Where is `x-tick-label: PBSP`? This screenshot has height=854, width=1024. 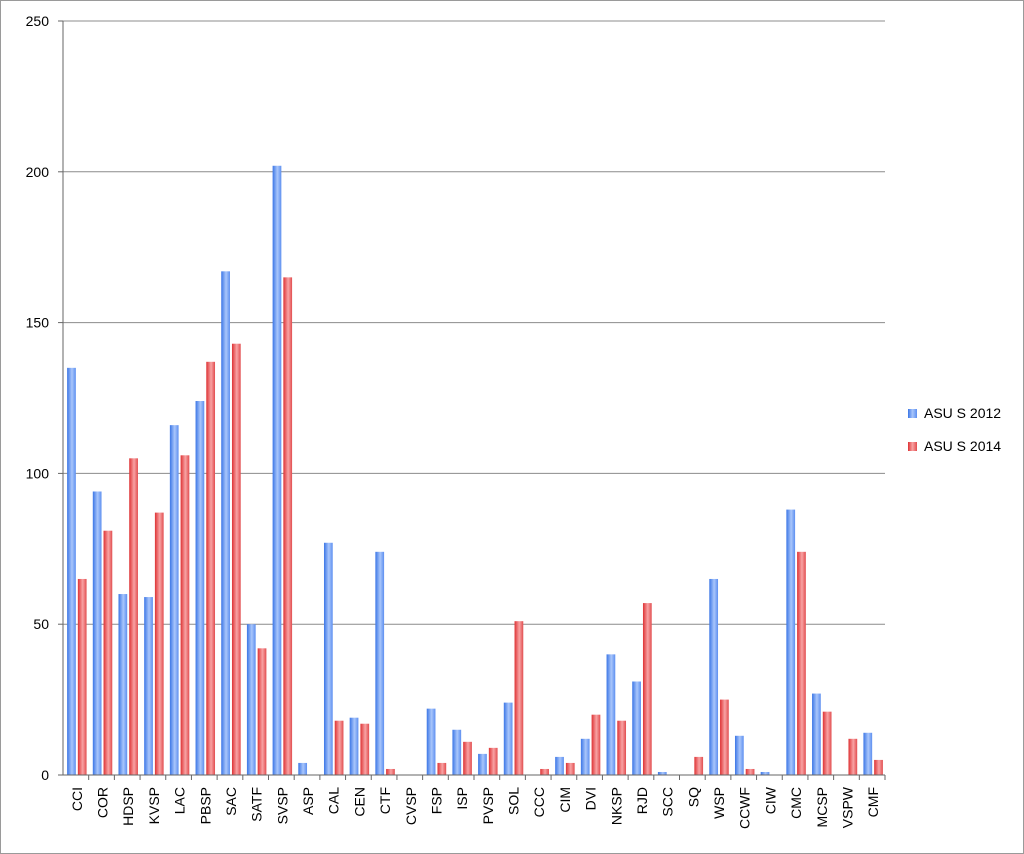 x-tick-label: PBSP is located at coordinates (205, 805).